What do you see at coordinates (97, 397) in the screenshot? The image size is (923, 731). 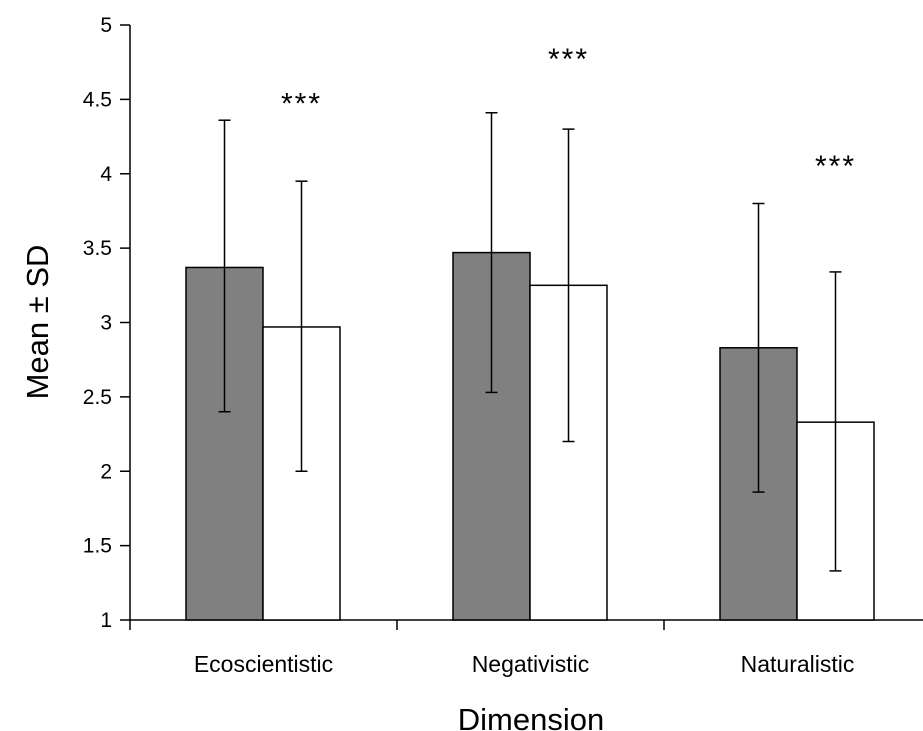 I see `y-tick-label: 2.5` at bounding box center [97, 397].